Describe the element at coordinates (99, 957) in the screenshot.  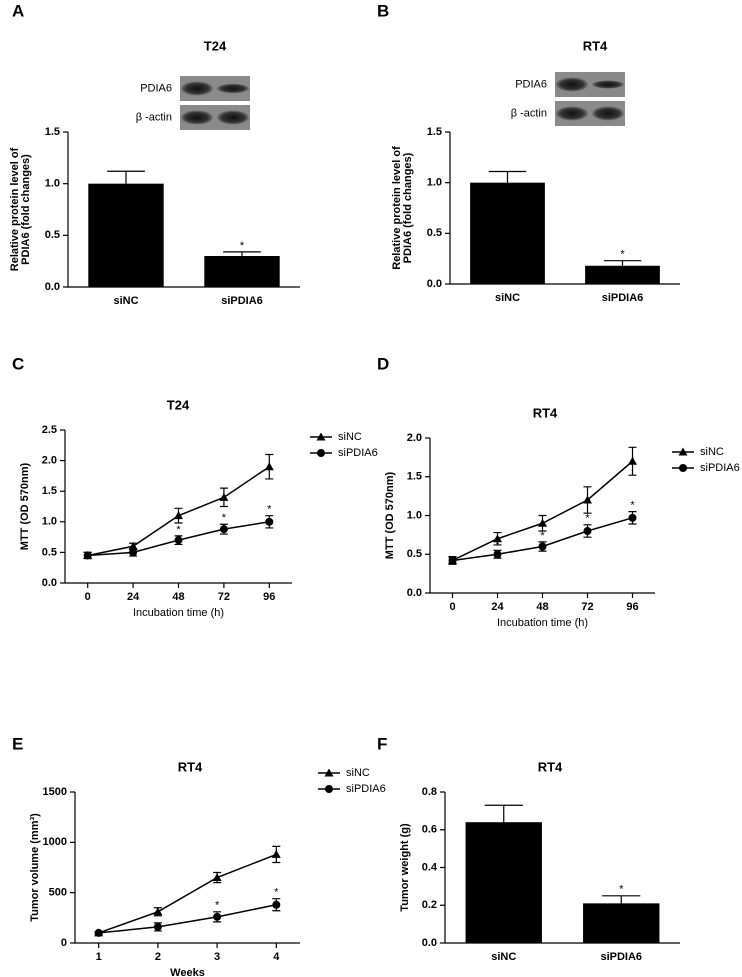
I see `x-tick-label: 1` at that location.